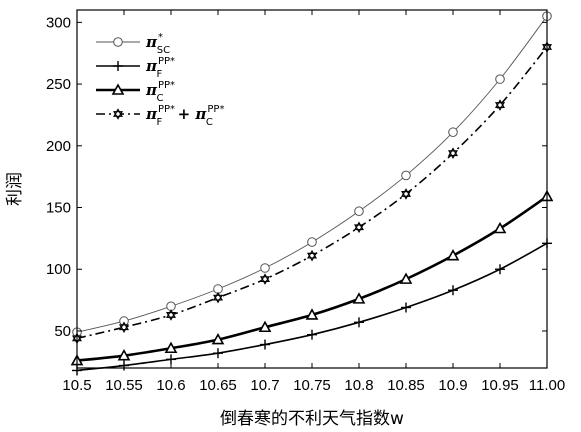  I want to click on y-tick-label: 50, so click(62, 331).